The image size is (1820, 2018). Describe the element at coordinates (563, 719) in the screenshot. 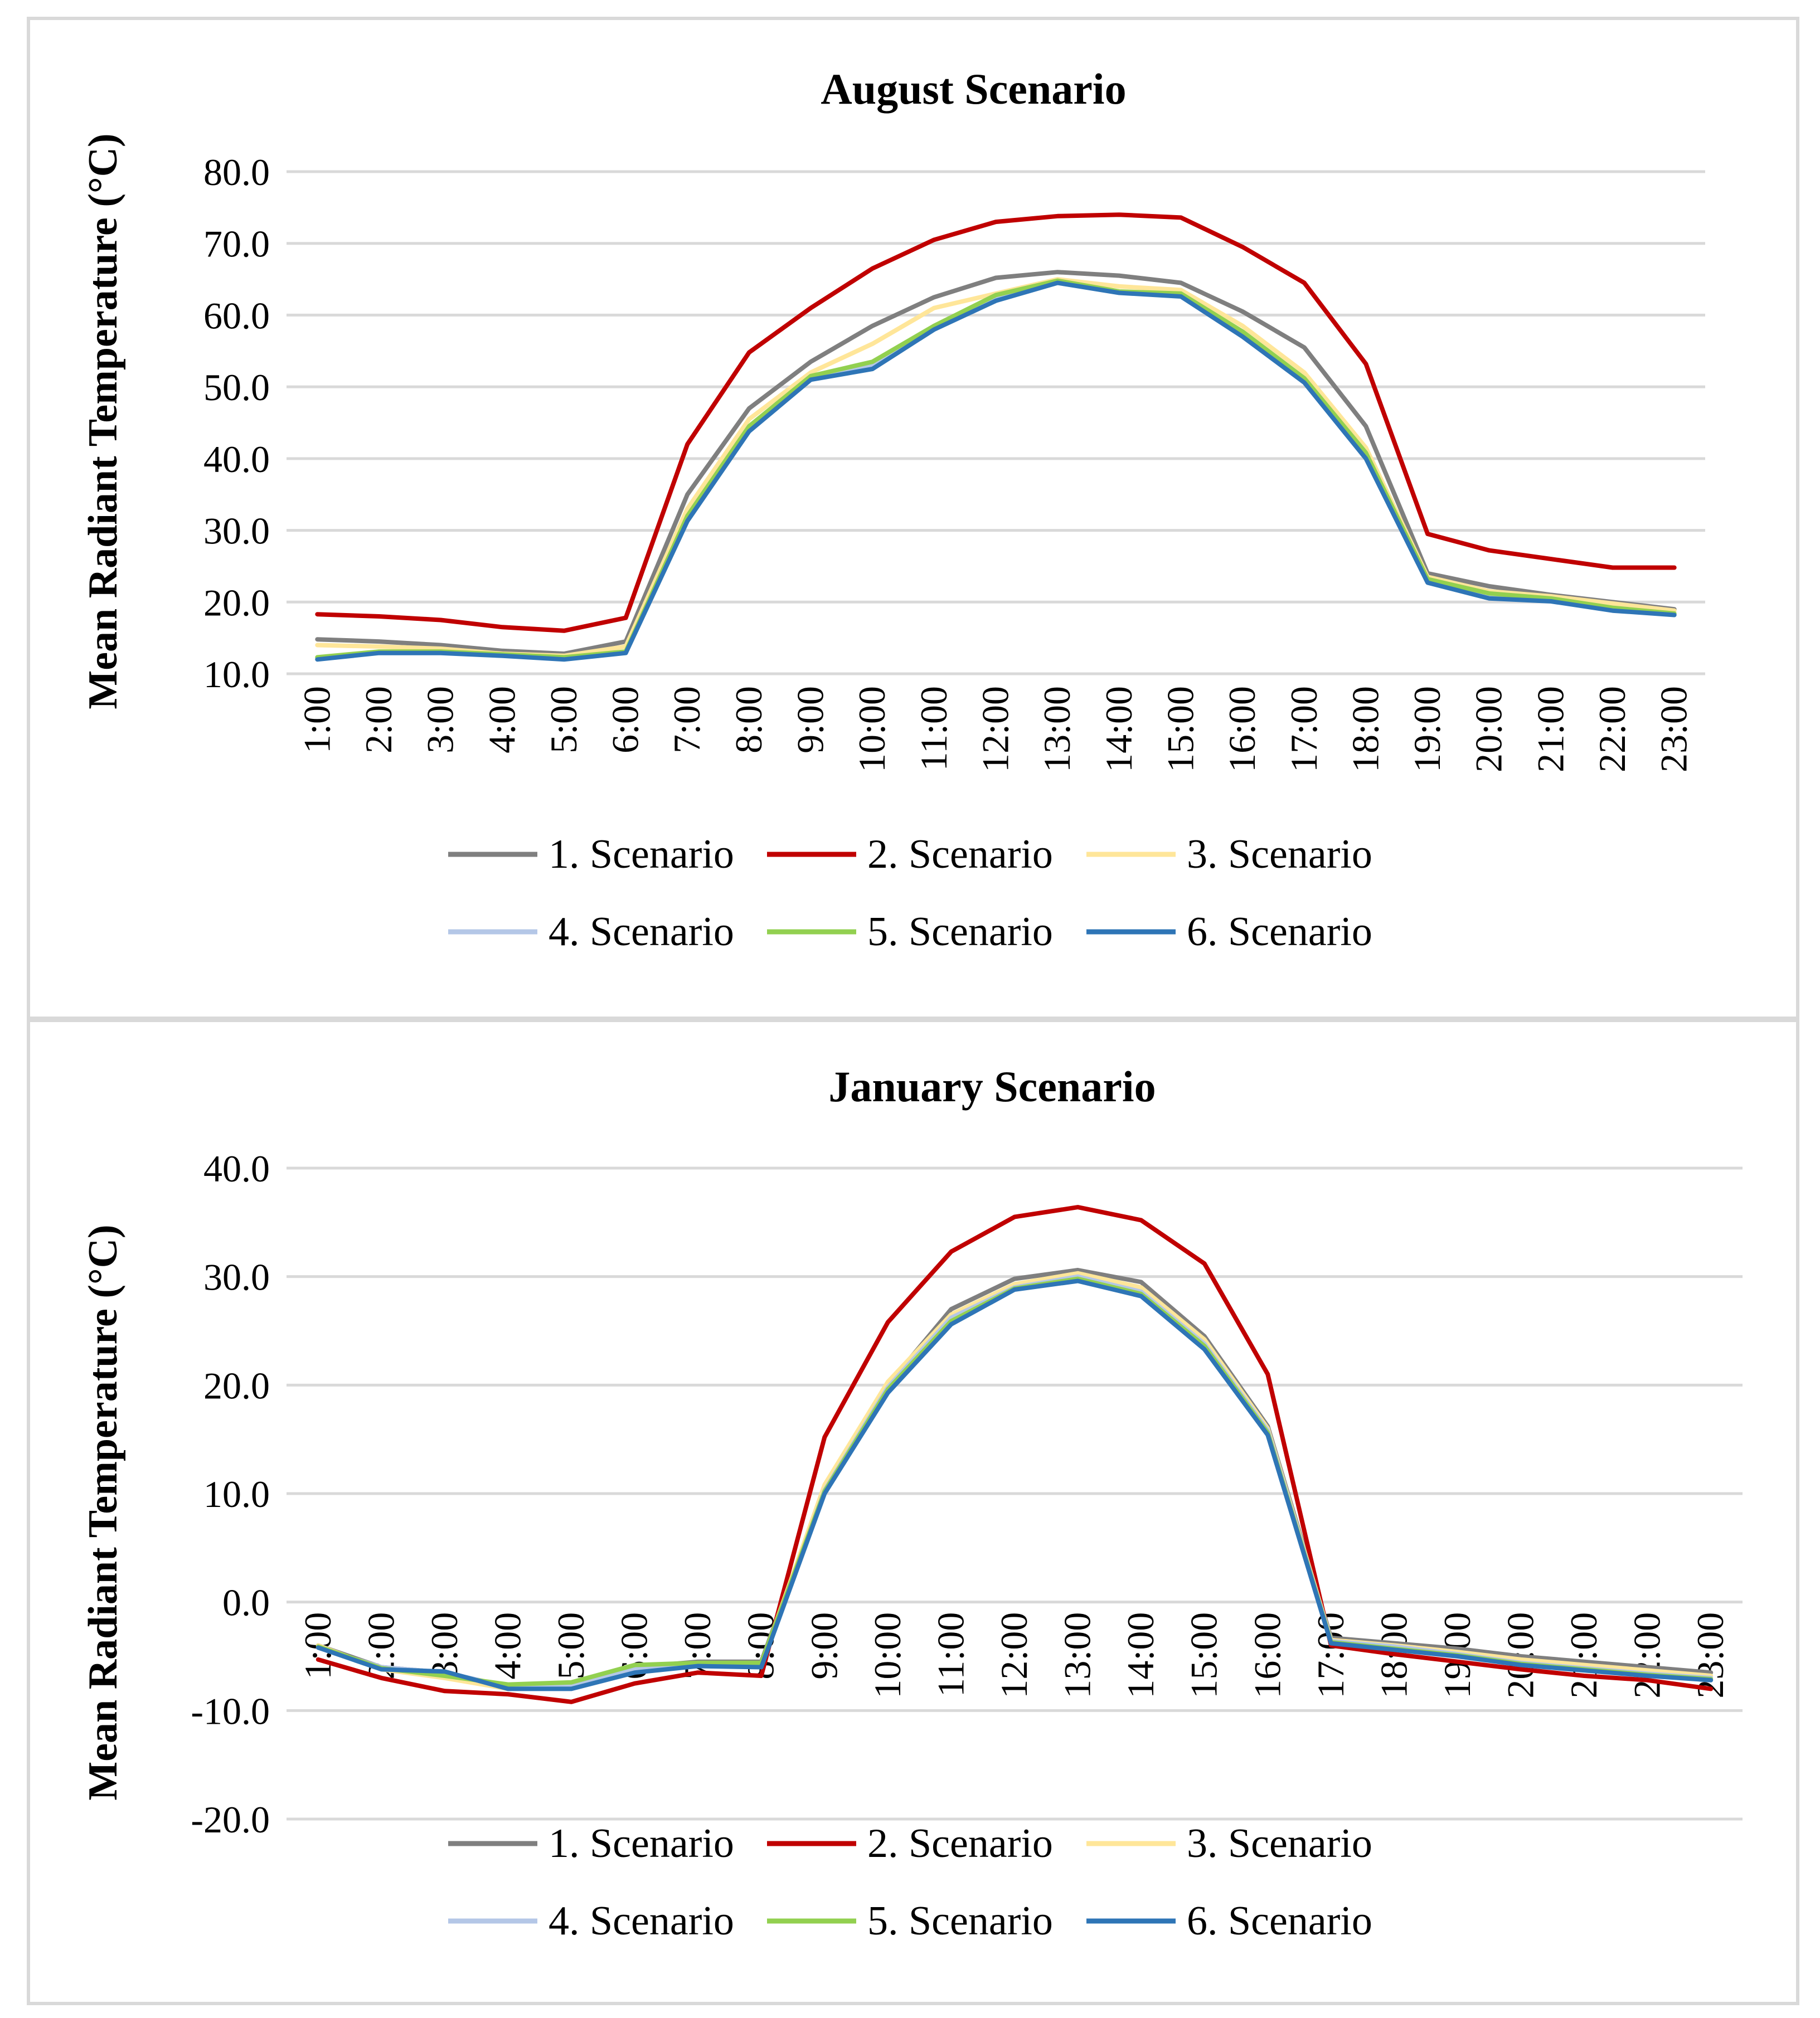

I see `aug-x-tick-label: 5:00` at that location.